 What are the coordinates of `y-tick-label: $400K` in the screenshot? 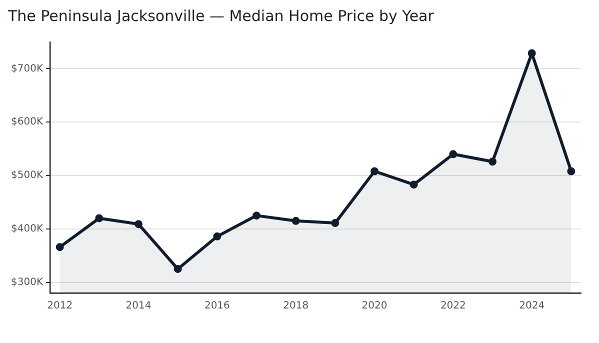 It's located at (27, 229).